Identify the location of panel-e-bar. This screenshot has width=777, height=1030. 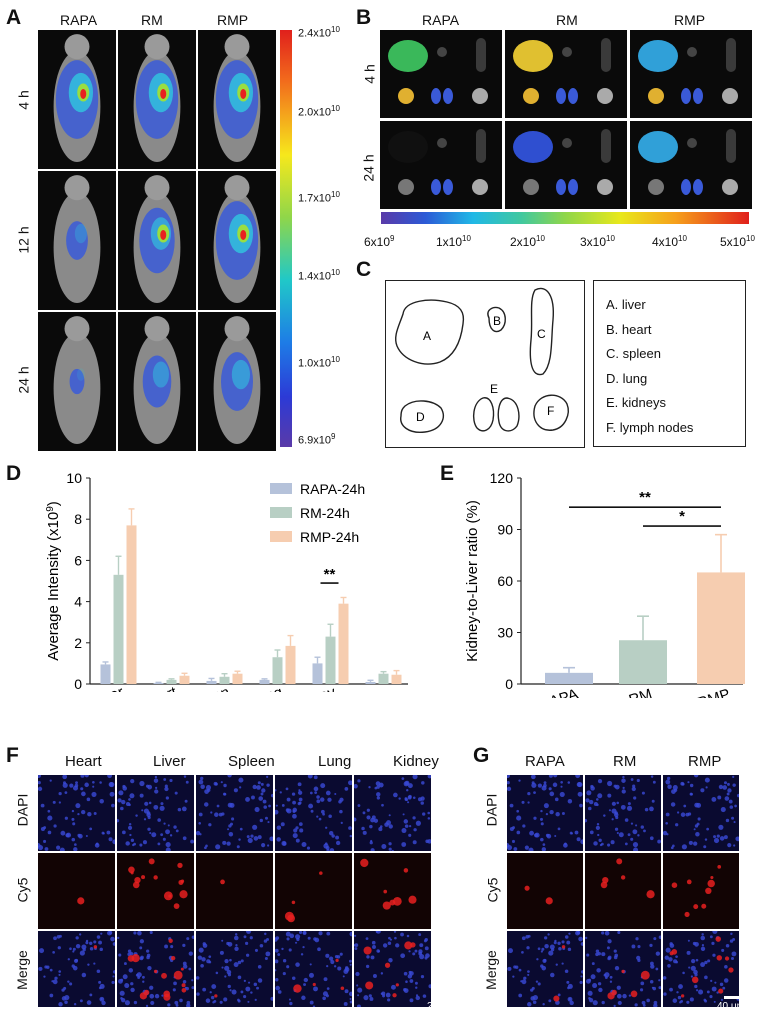
(569, 678).